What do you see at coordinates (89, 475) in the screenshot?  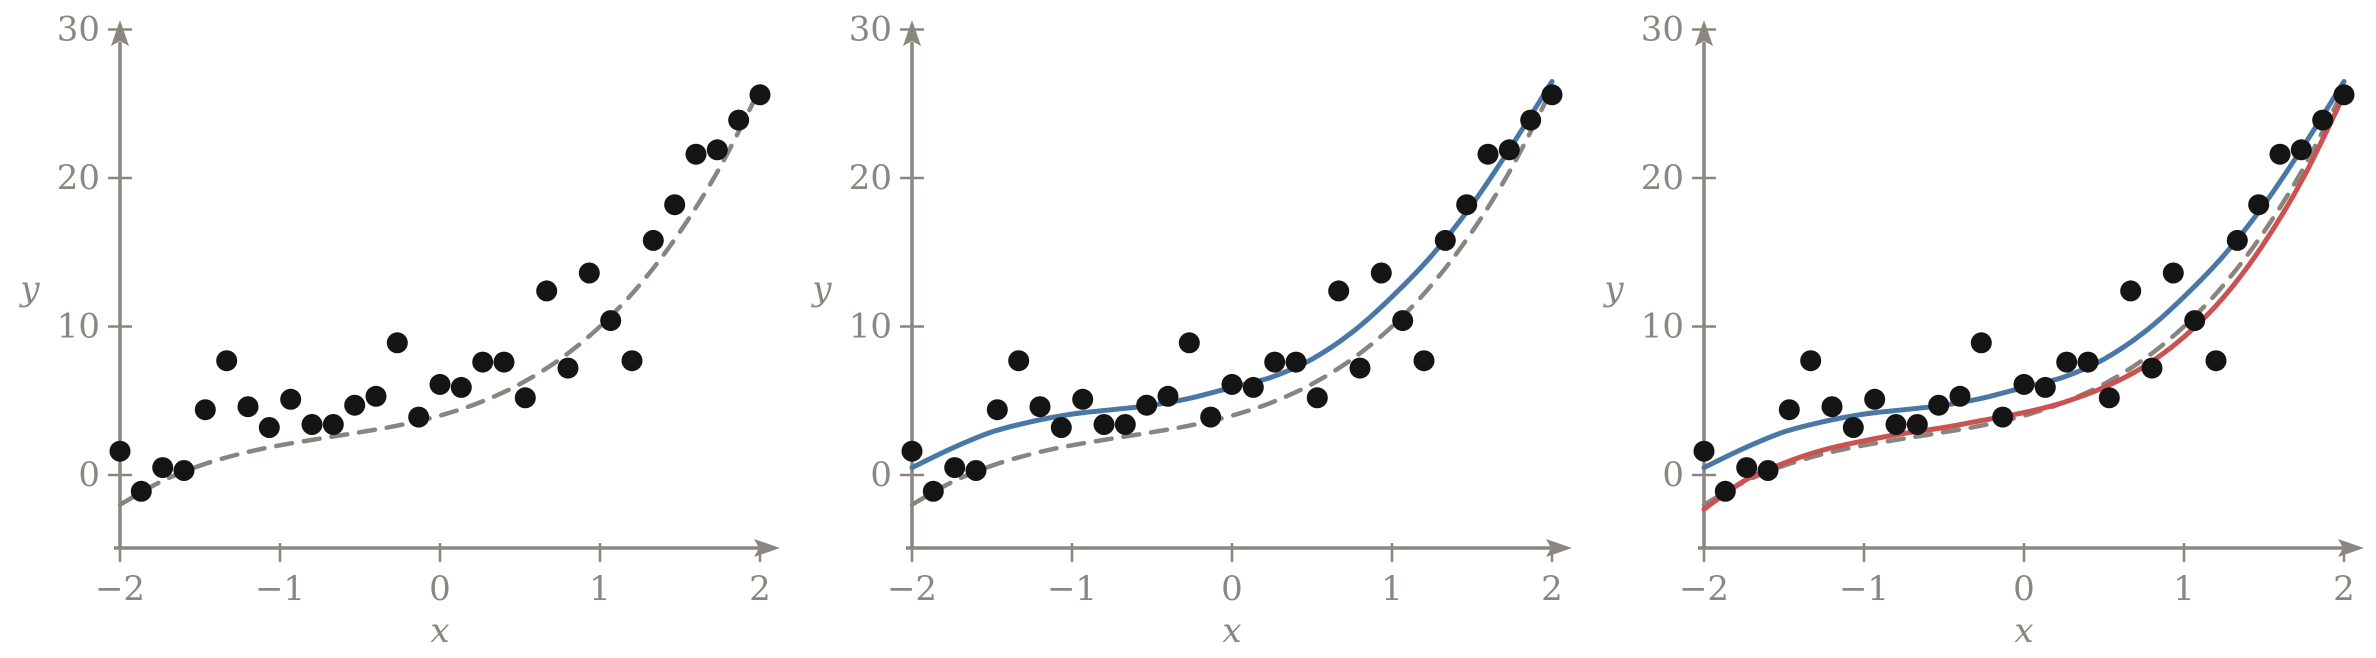 I see `y-tick-label: 0` at bounding box center [89, 475].